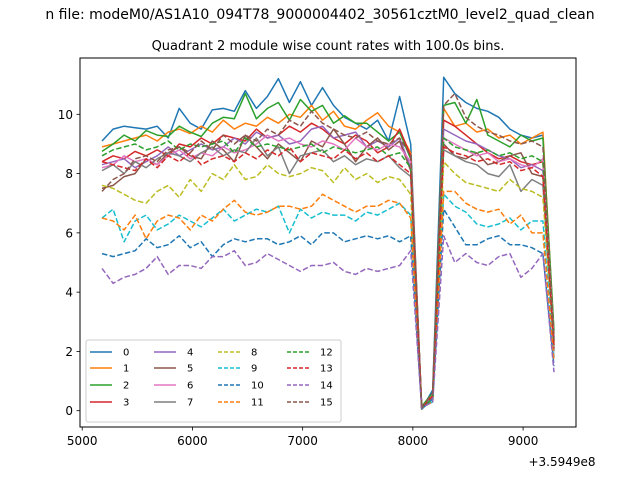  Describe the element at coordinates (413, 441) in the screenshot. I see `x-tick-label: 8000` at that location.